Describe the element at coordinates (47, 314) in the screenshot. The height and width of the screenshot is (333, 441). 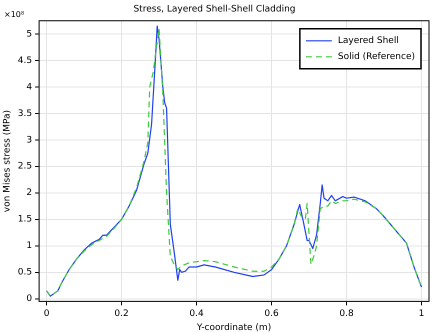
I see `x-tick-label: 0` at that location.